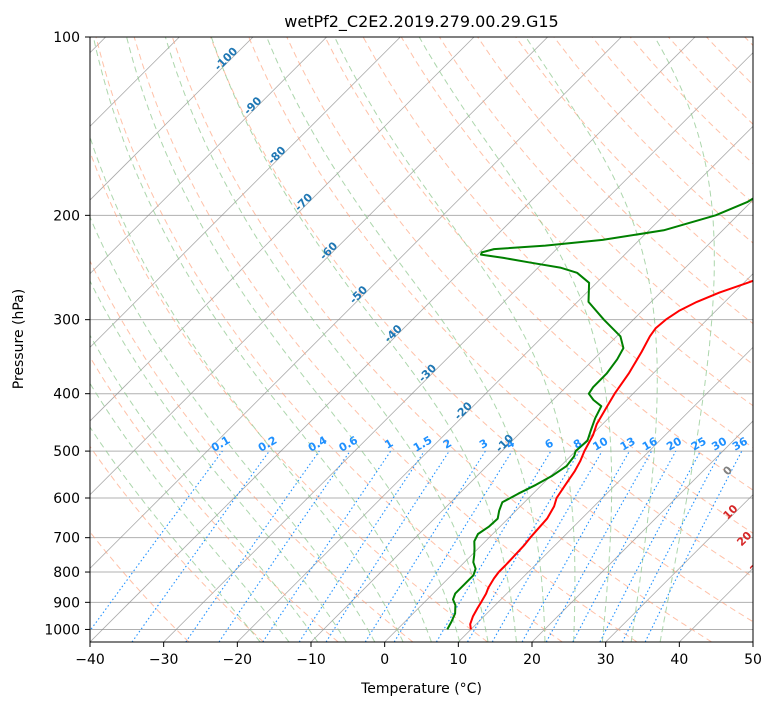 This screenshot has width=775, height=708. What do you see at coordinates (66, 38) in the screenshot?
I see `y-tick-label: 100` at bounding box center [66, 38].